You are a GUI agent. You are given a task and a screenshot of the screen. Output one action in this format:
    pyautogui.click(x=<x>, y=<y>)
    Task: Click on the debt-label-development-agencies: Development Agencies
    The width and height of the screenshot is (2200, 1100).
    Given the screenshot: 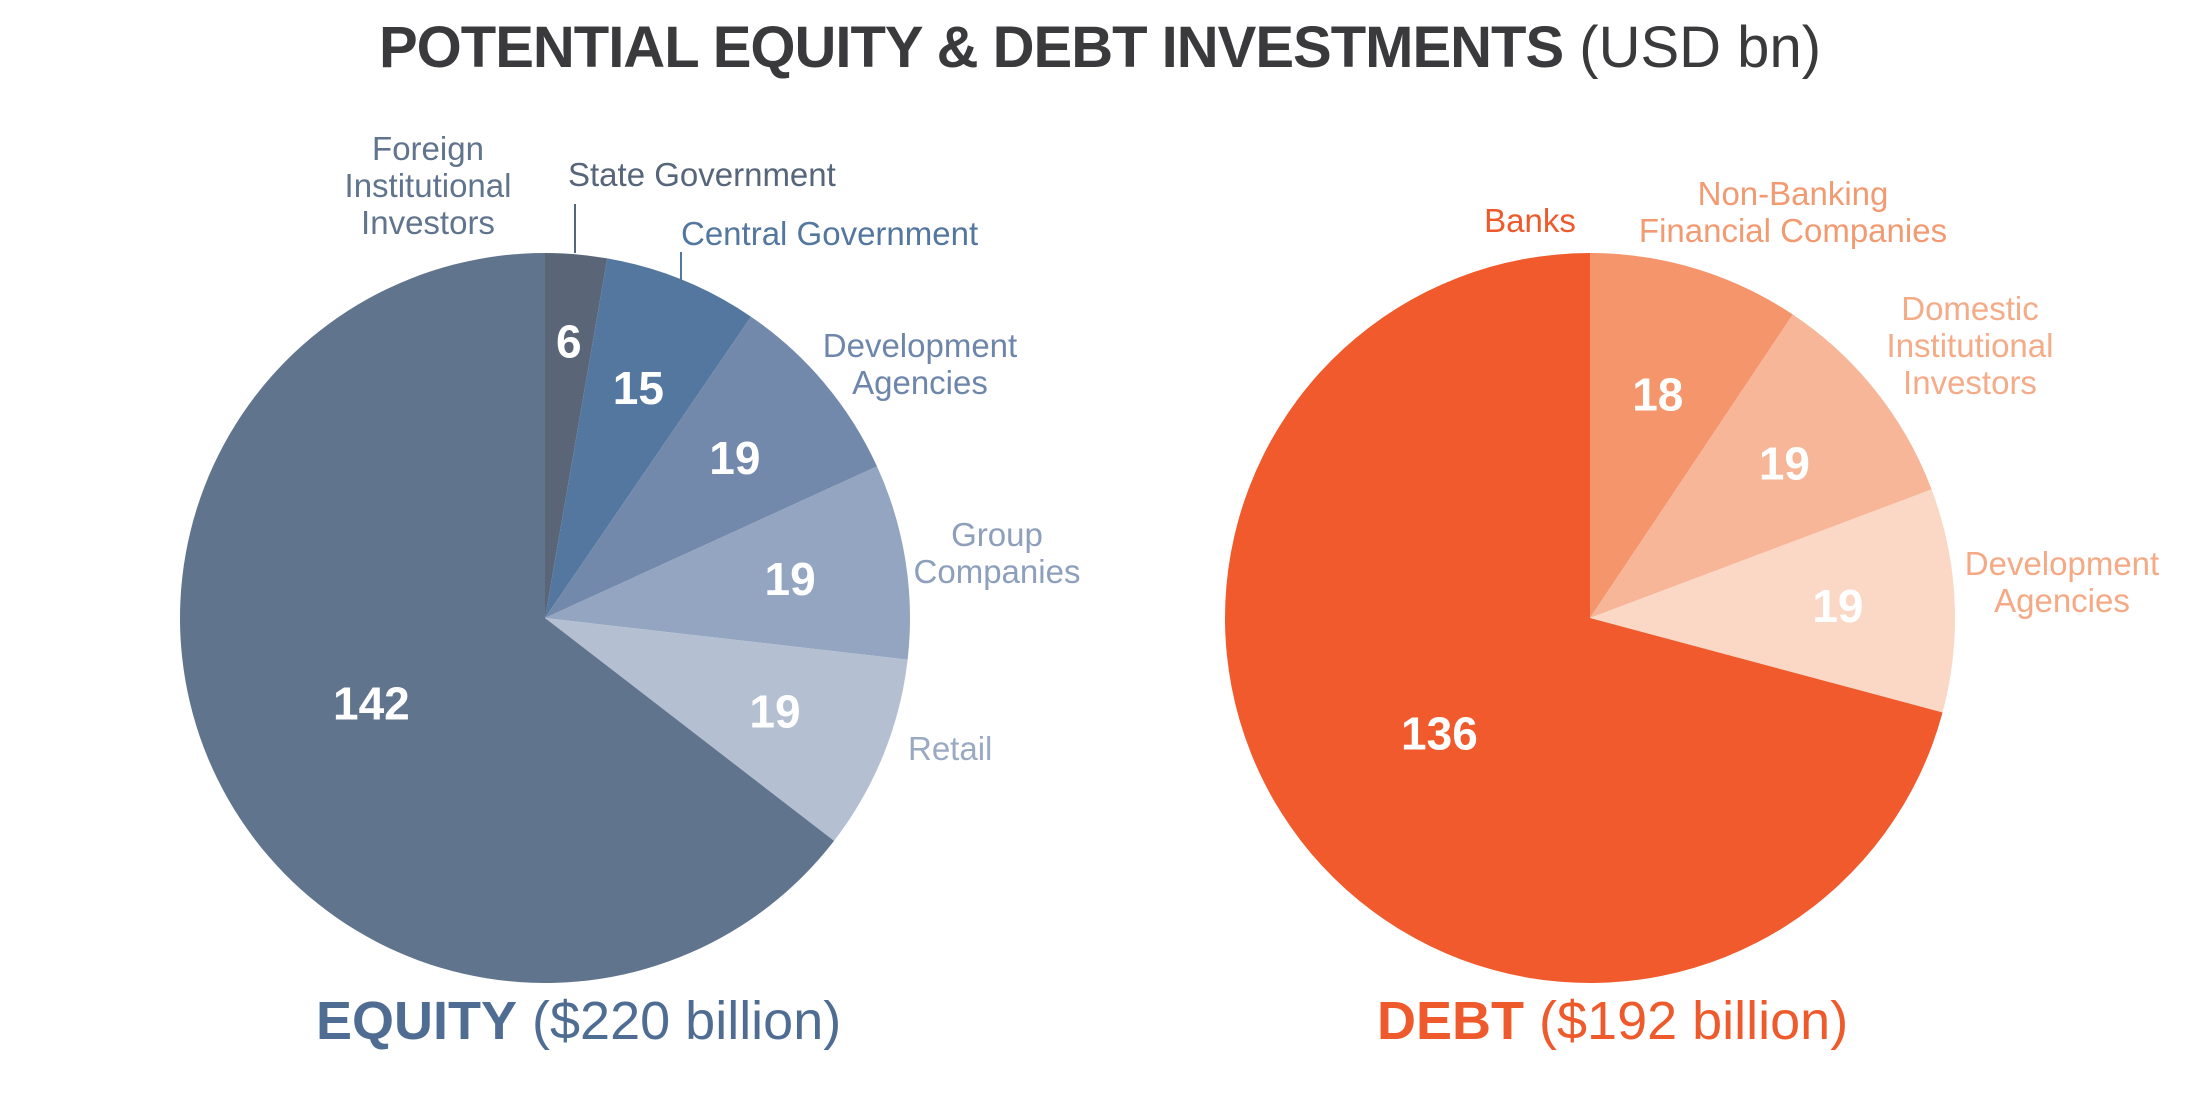 What is the action you would take?
    pyautogui.click(x=2062, y=582)
    